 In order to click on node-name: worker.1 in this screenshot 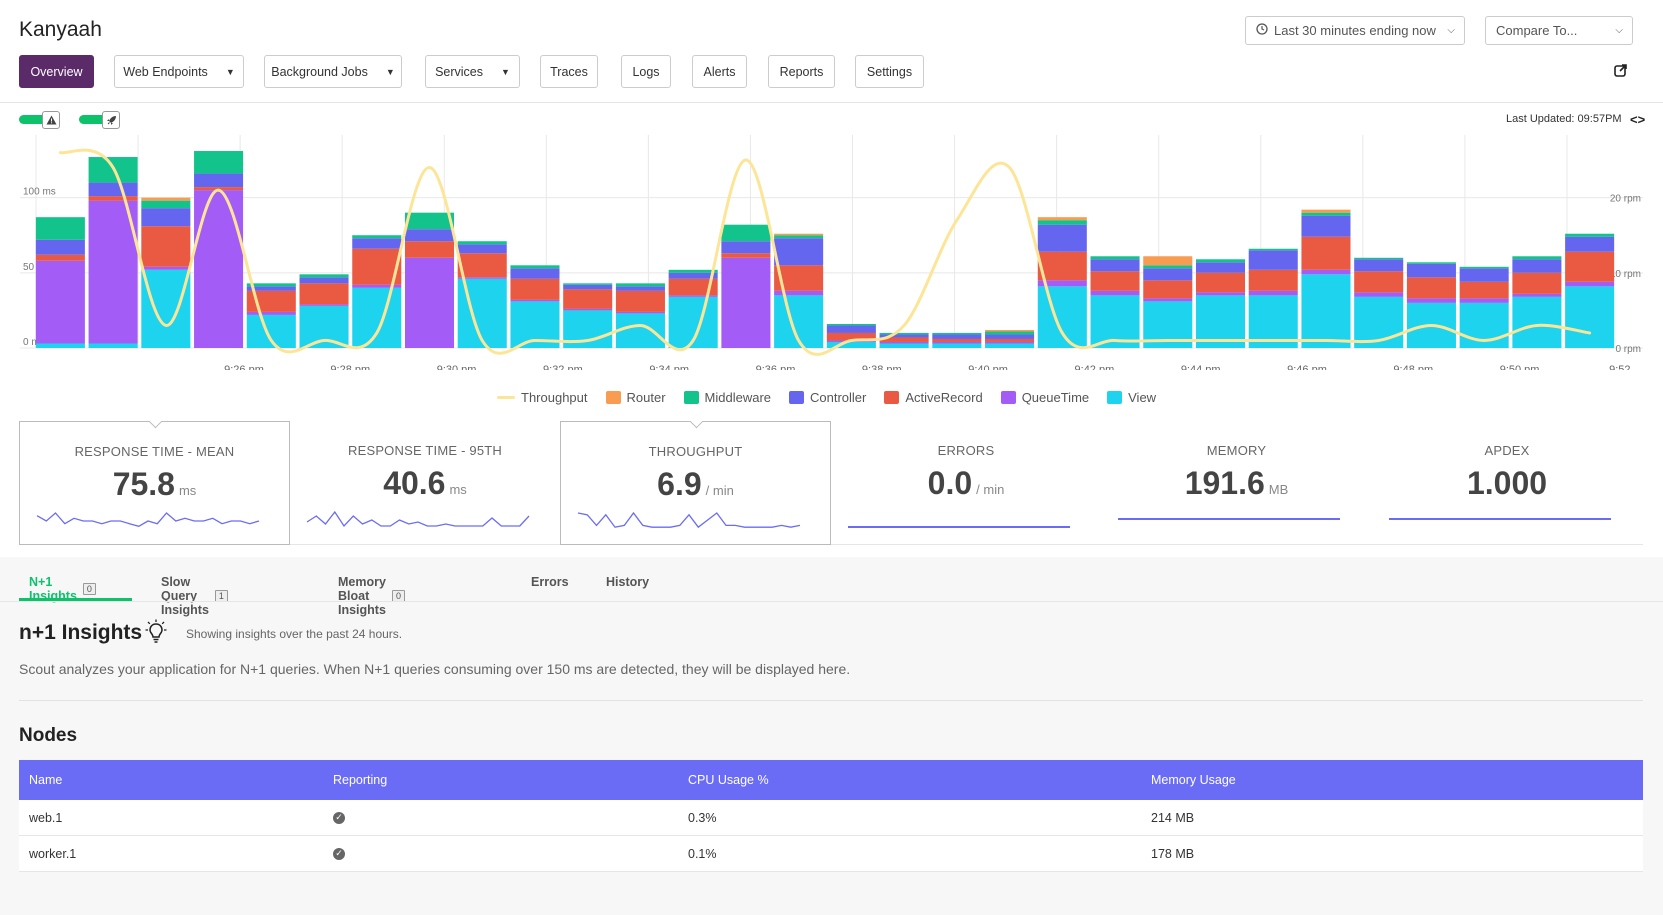, I will do `click(53, 853)`.